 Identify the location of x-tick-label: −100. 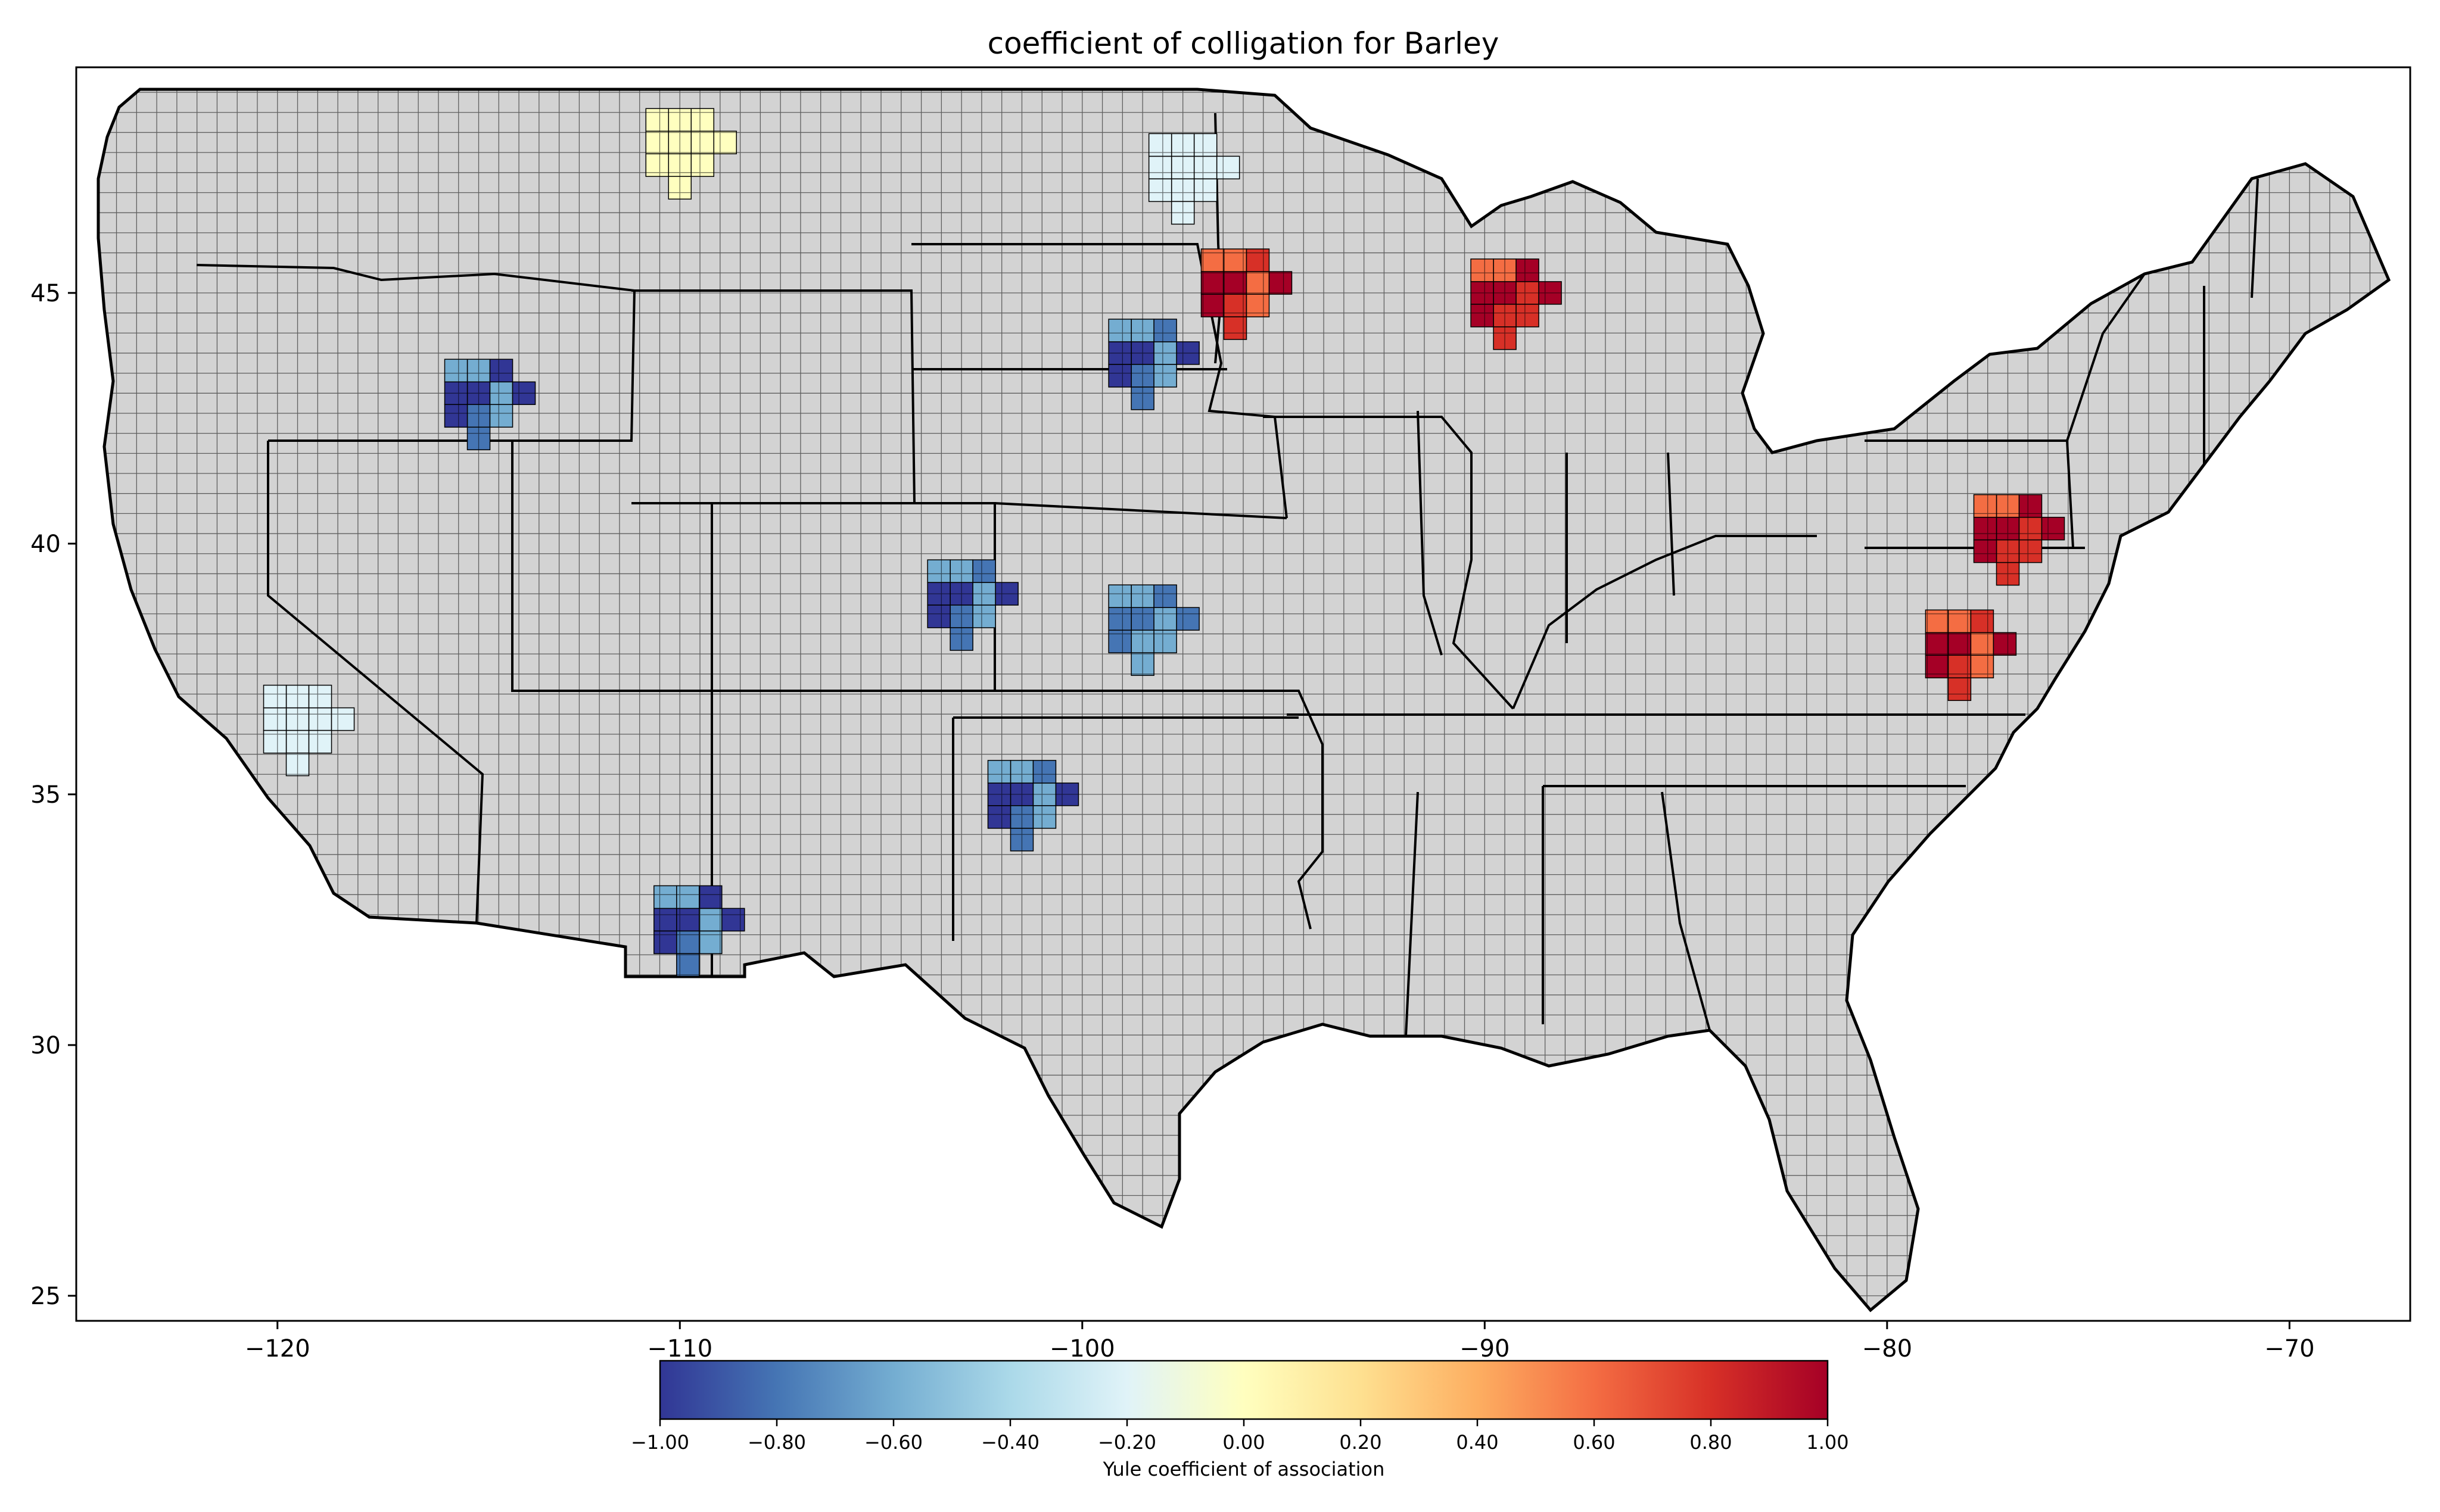
(1082, 1349).